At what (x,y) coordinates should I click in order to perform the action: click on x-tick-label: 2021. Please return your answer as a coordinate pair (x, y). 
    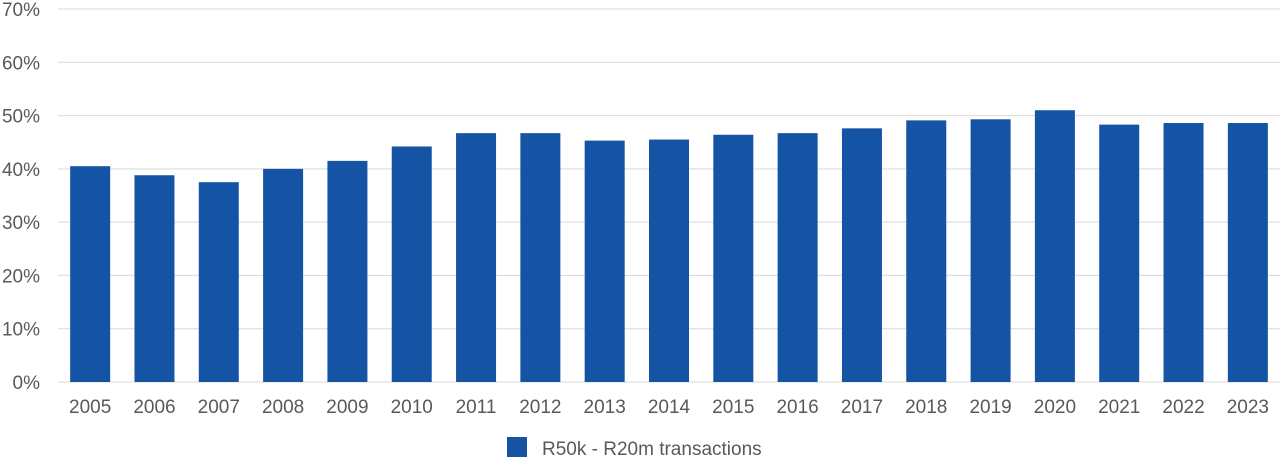
    Looking at the image, I should click on (1119, 407).